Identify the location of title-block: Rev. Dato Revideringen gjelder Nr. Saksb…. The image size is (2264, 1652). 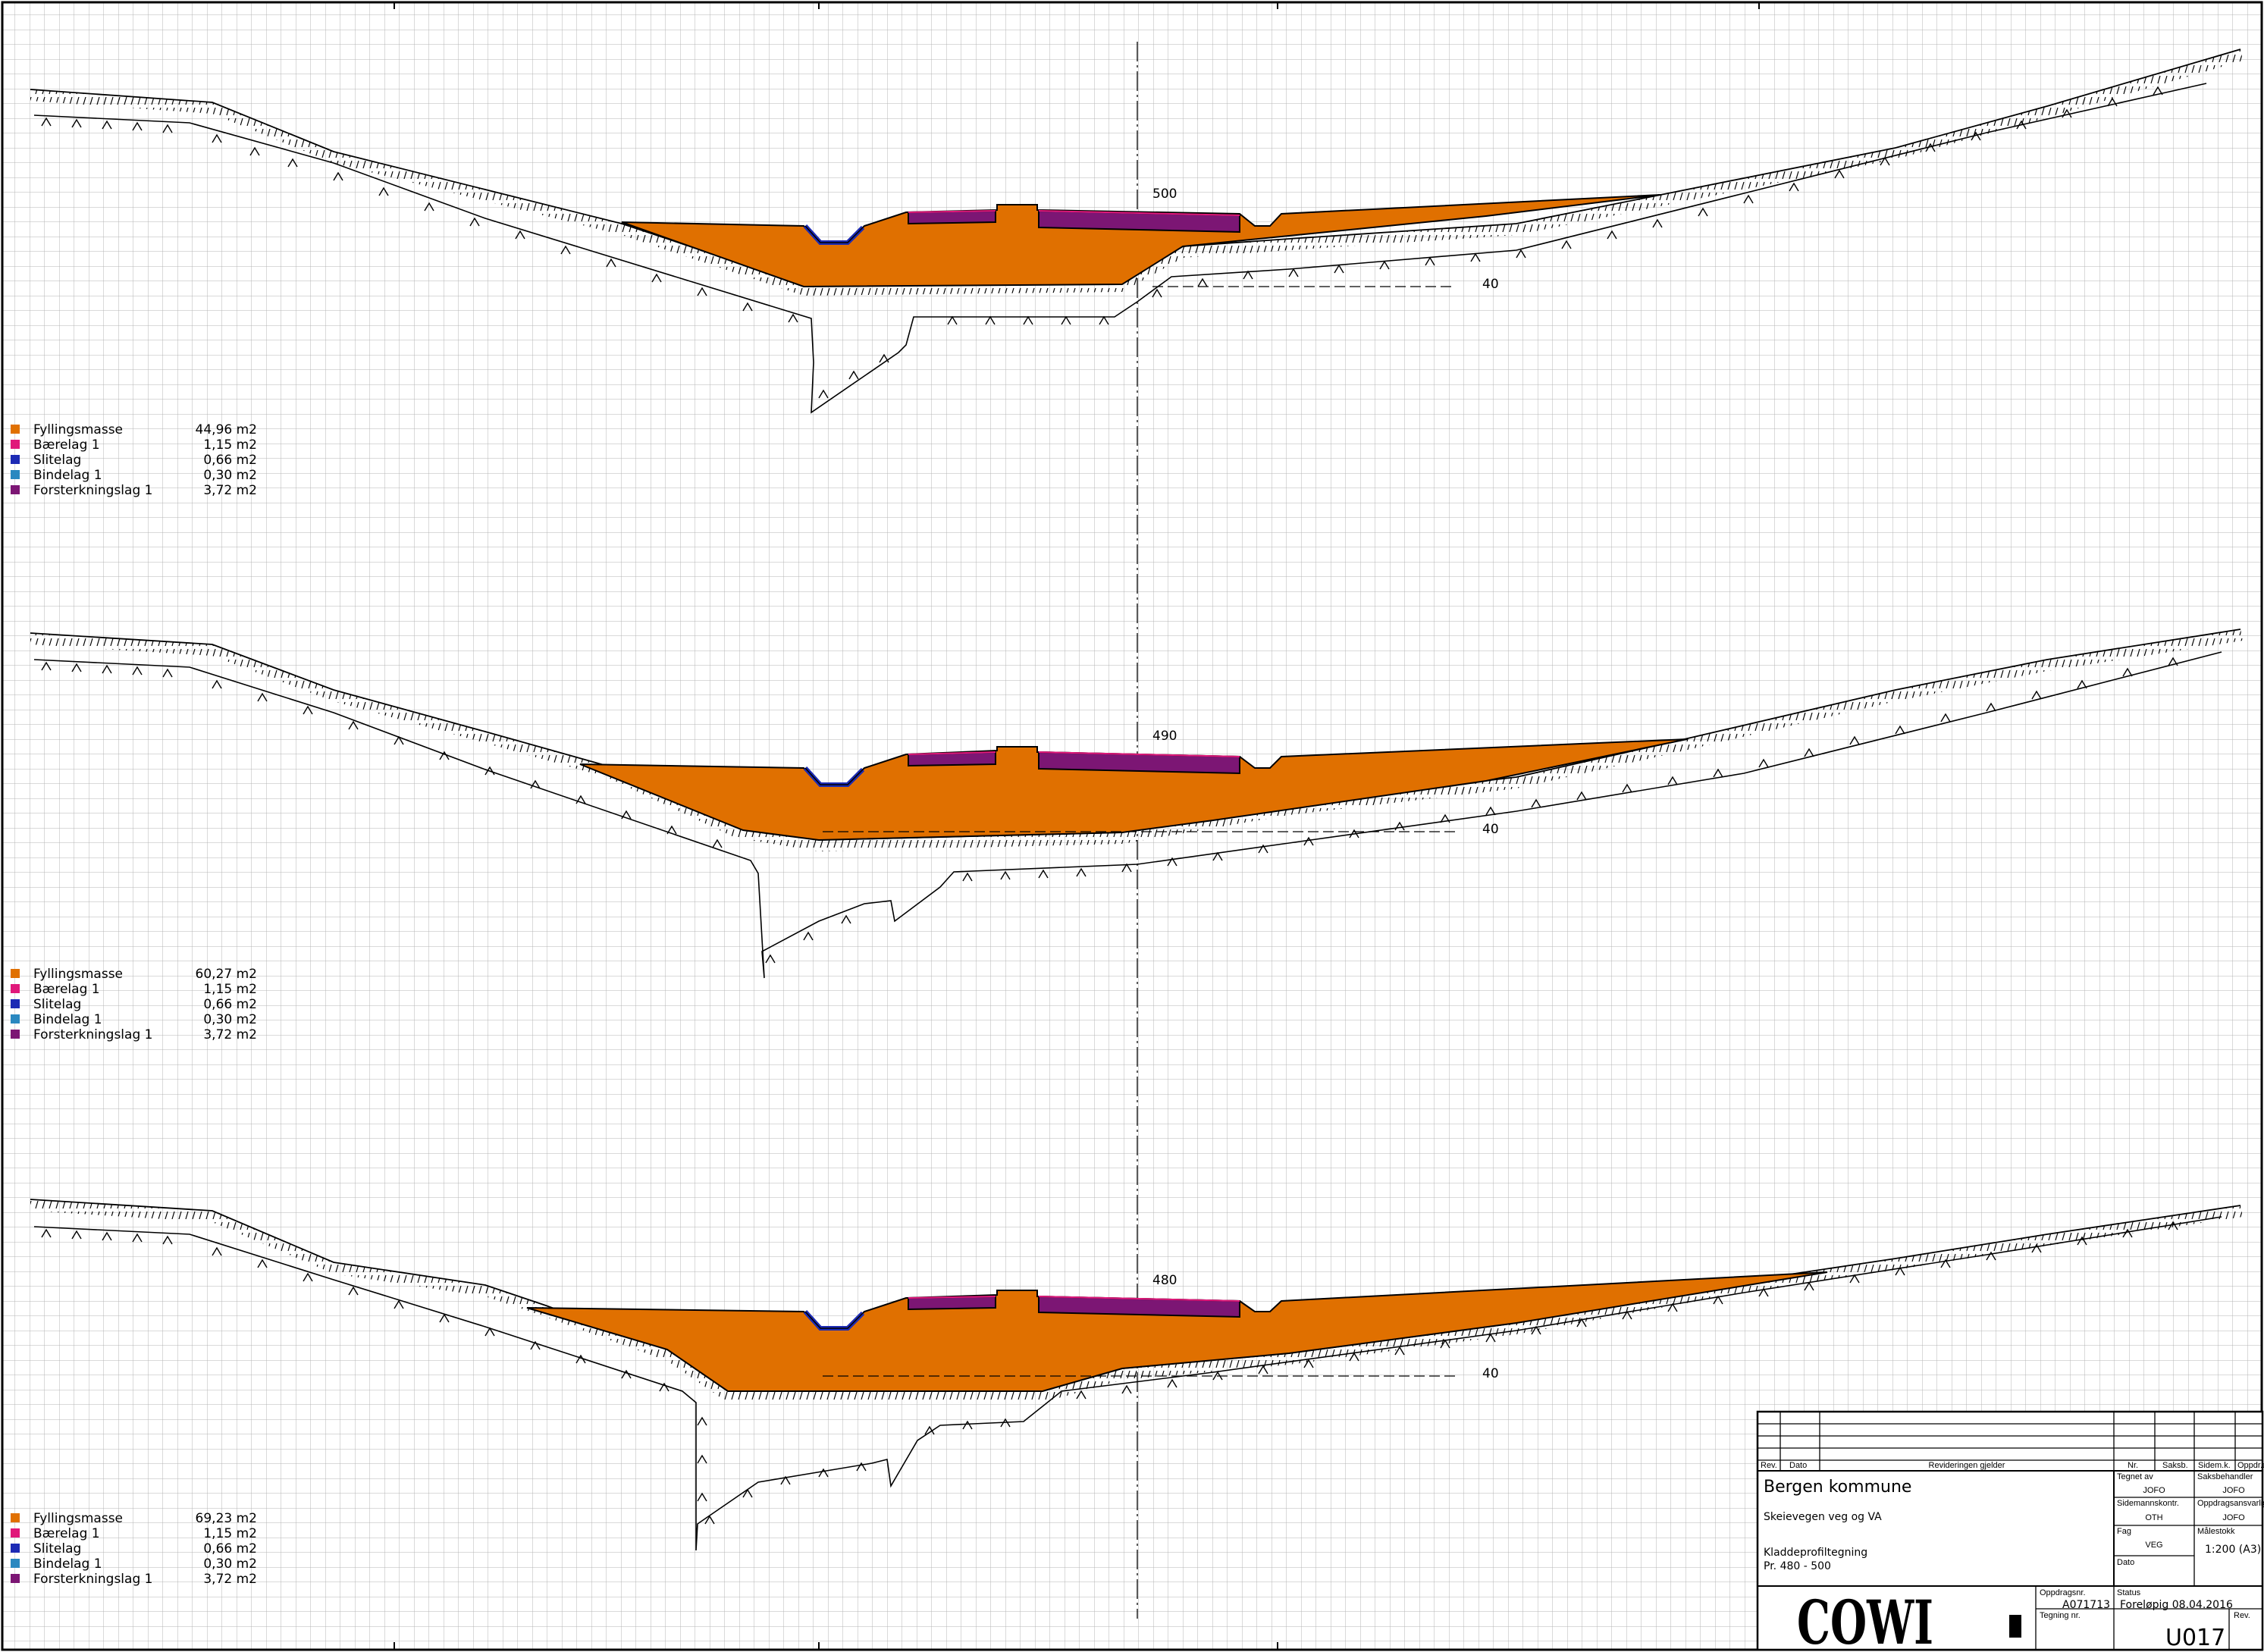
(2010, 1531).